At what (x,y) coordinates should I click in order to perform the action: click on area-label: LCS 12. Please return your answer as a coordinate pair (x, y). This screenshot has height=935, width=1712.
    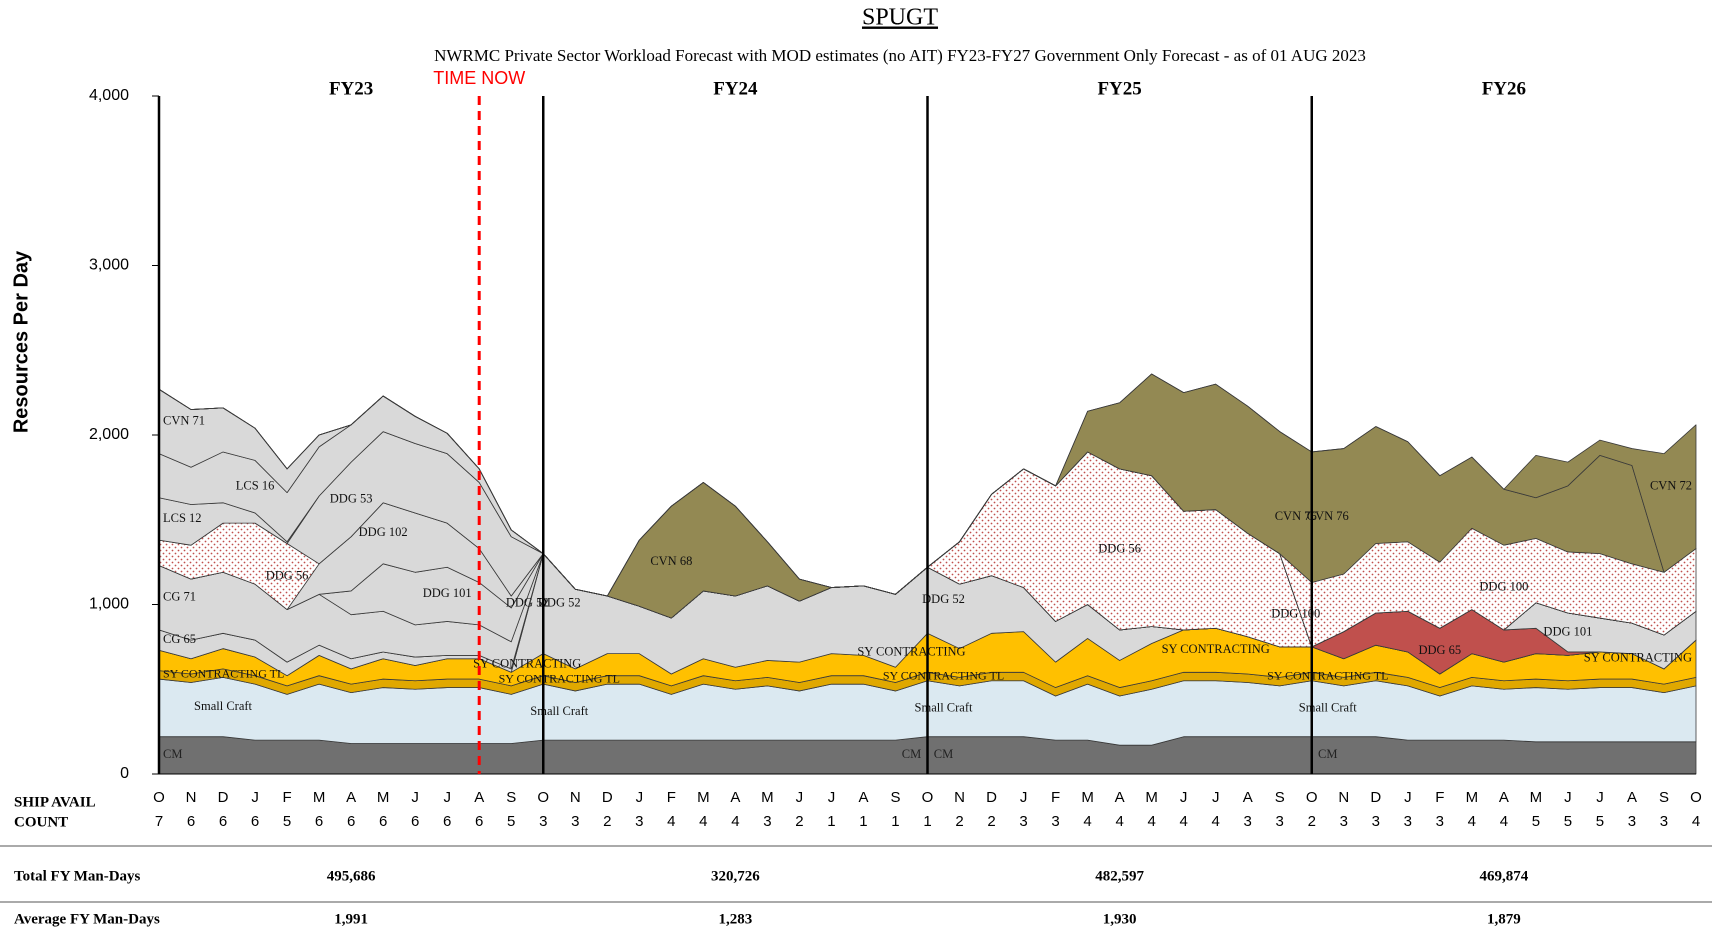
    Looking at the image, I should click on (182, 518).